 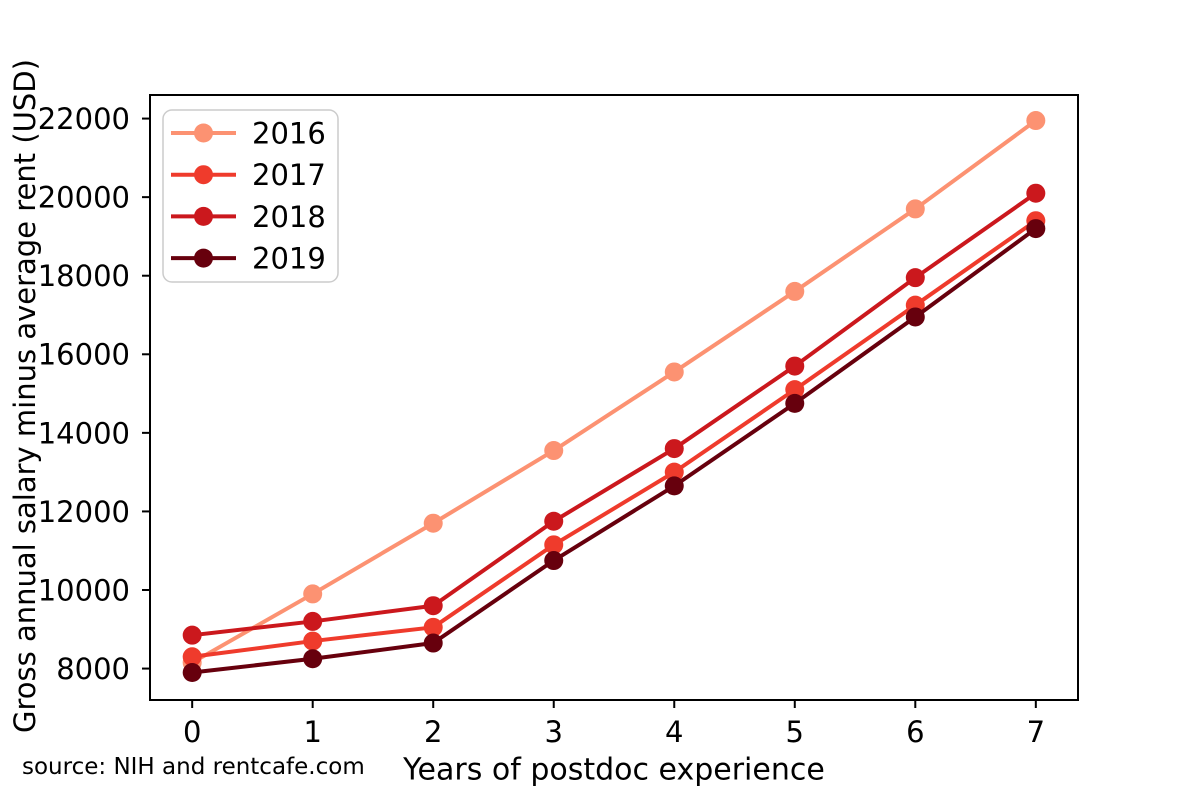 I want to click on y-tick-label: 12000, so click(x=84, y=512).